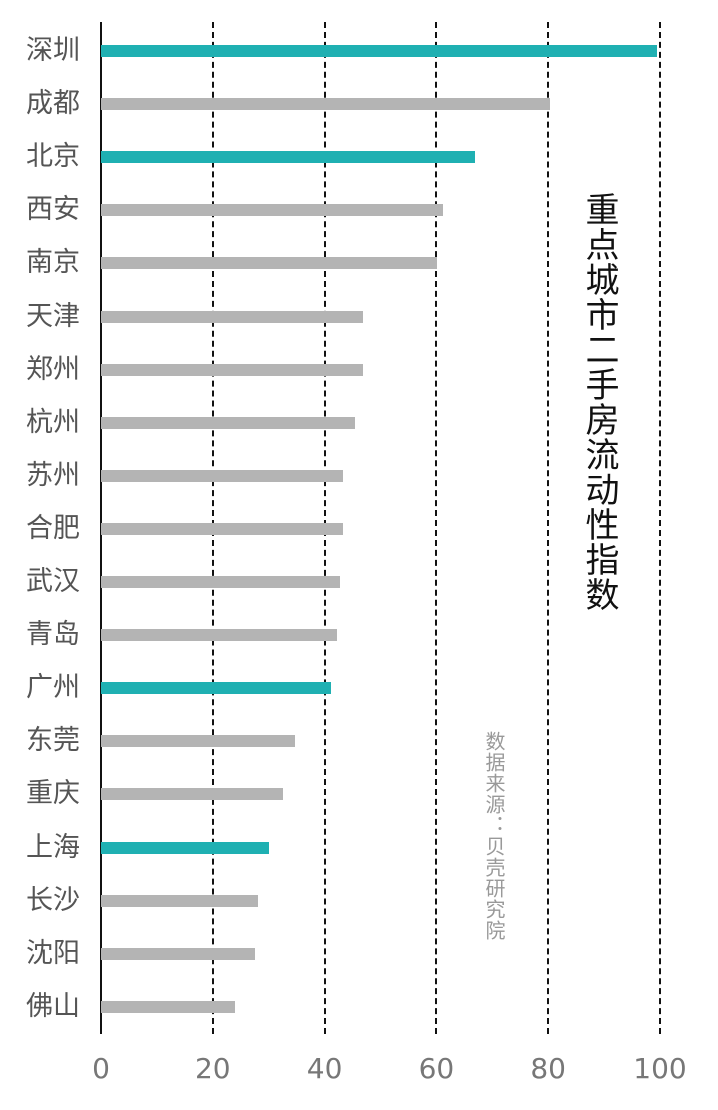 The image size is (718, 1110). Describe the element at coordinates (53, 635) in the screenshot. I see `city-label: 青岛` at that location.